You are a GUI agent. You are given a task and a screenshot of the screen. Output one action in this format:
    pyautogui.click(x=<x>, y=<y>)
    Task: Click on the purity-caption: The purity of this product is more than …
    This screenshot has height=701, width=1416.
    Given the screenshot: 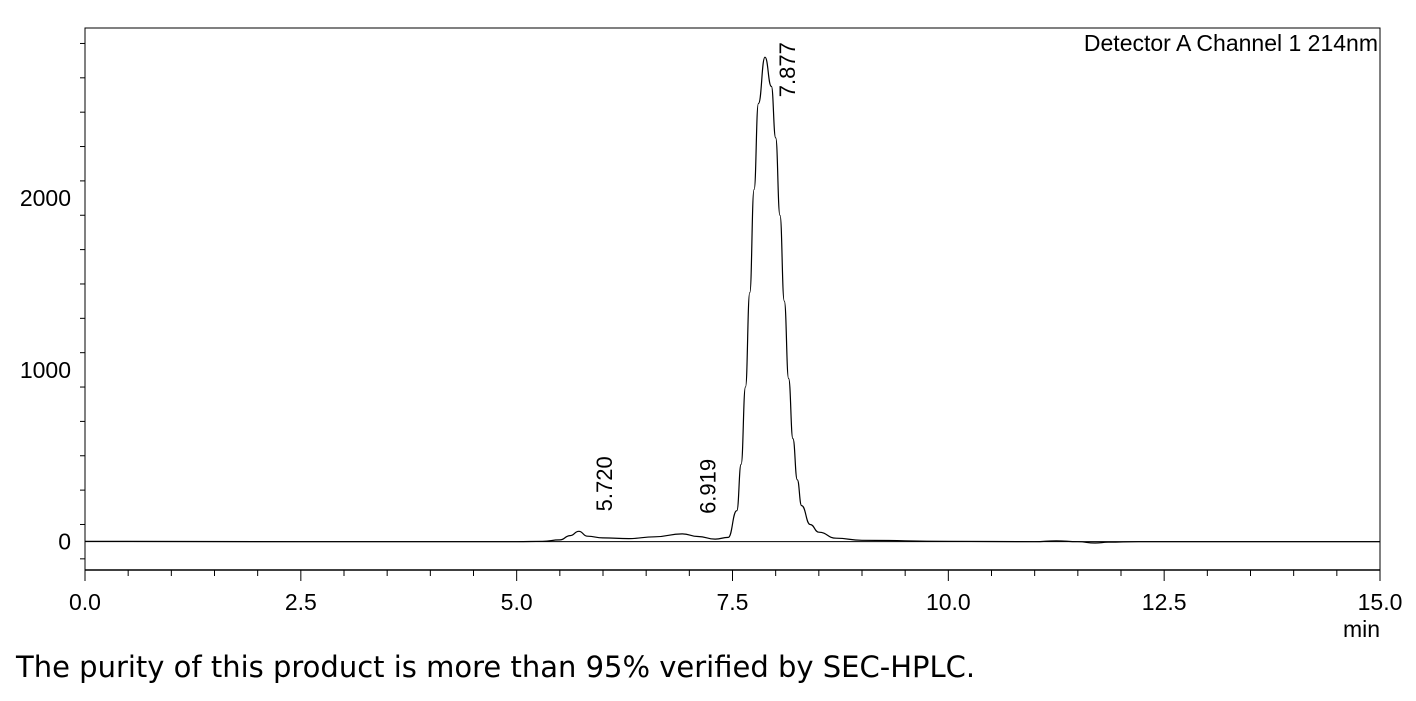 What is the action you would take?
    pyautogui.click(x=496, y=667)
    